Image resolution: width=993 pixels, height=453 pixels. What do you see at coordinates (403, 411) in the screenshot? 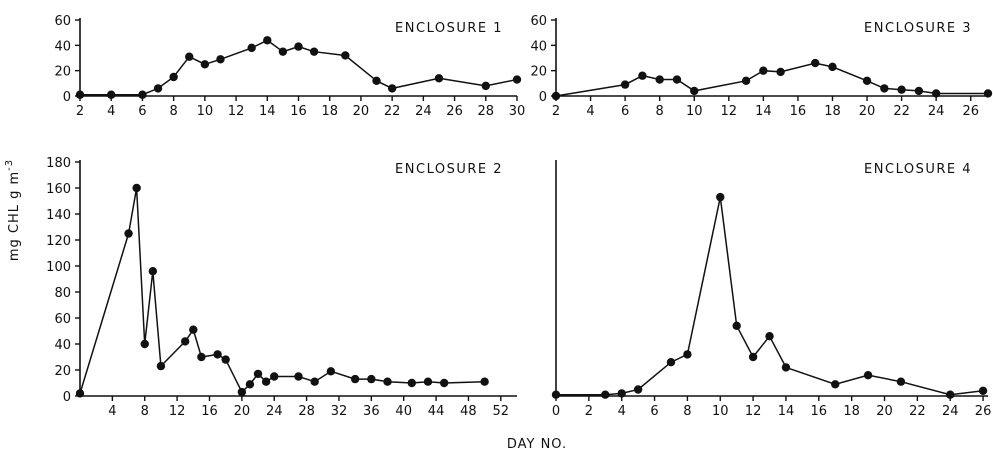
I see `x-tick-label: 40` at bounding box center [403, 411].